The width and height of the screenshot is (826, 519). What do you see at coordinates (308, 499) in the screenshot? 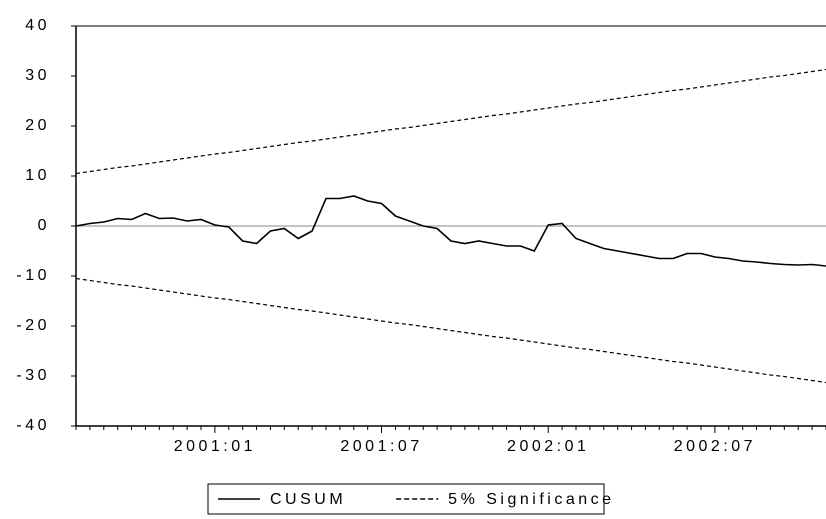
I see `legend-label: CUSUM` at bounding box center [308, 499].